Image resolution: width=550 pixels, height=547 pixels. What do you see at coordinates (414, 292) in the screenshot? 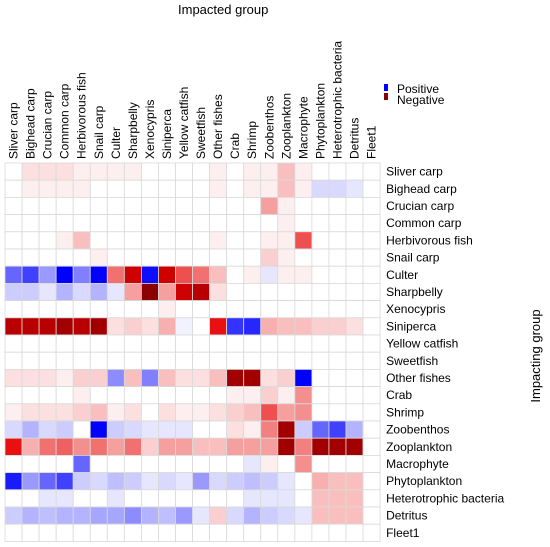
I see `row-label: Sharpbelly` at bounding box center [414, 292].